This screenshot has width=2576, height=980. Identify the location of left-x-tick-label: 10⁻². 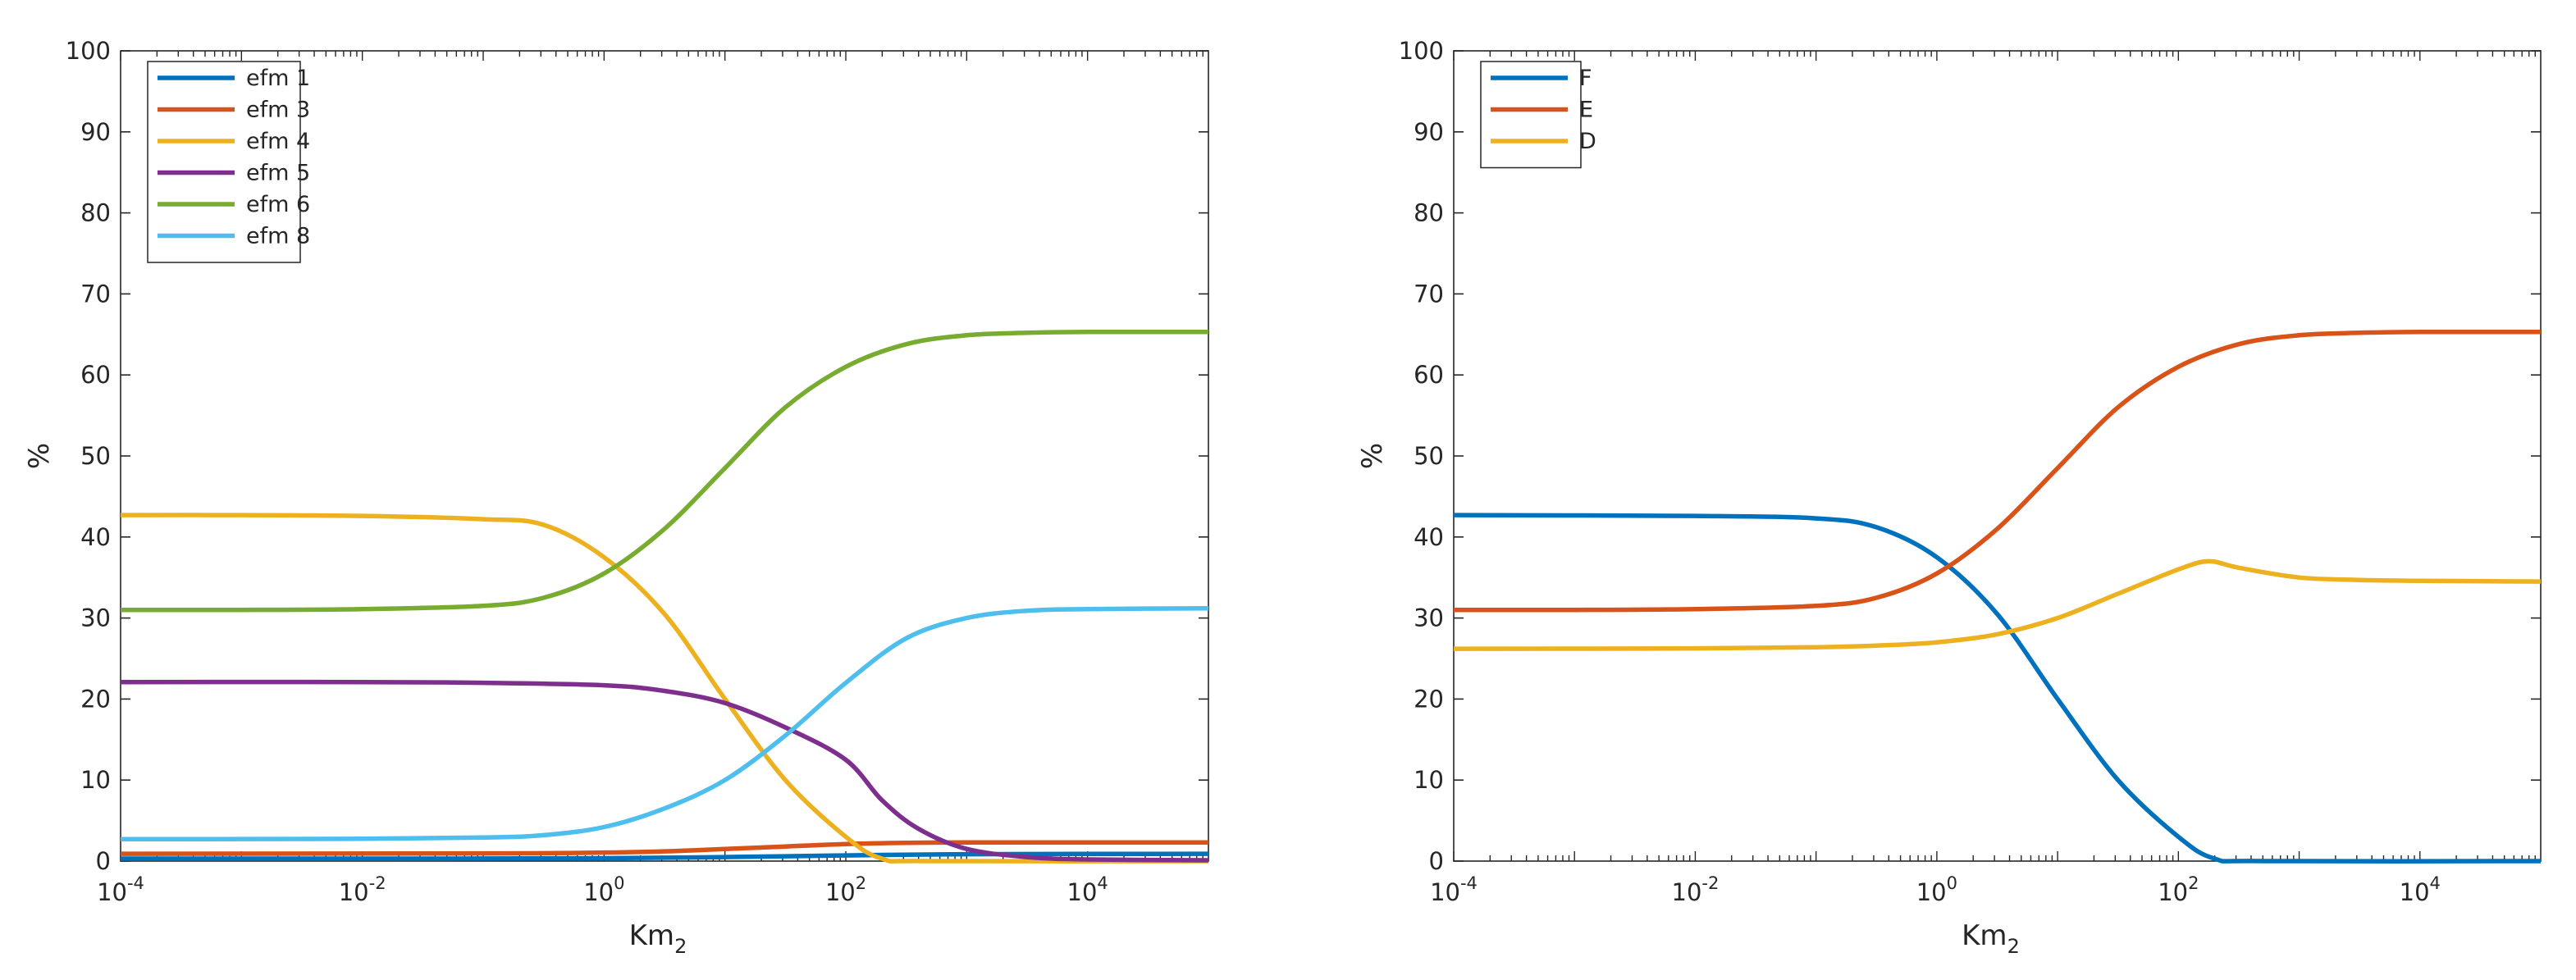
(362, 889).